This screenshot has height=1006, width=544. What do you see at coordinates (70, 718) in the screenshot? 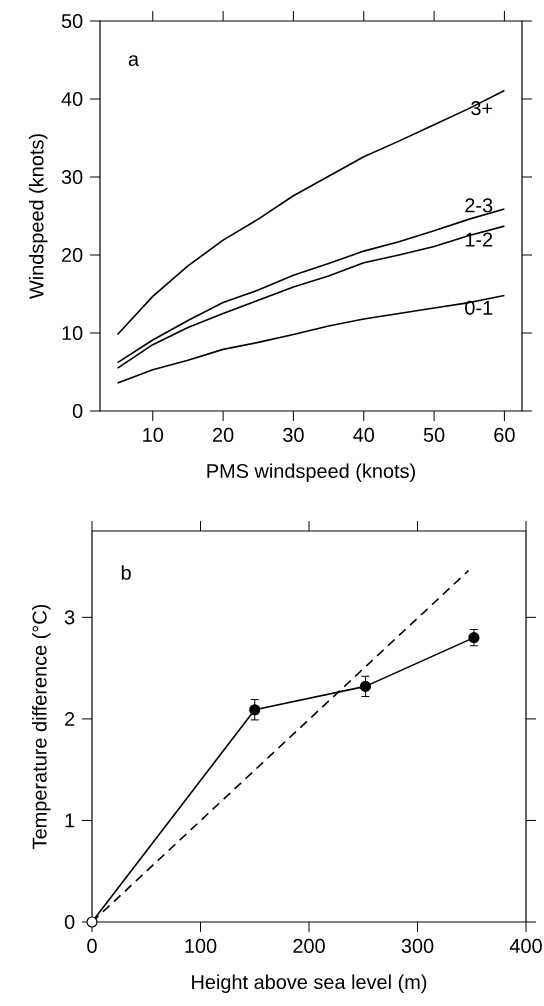
I see `y-tick-label: 2` at bounding box center [70, 718].